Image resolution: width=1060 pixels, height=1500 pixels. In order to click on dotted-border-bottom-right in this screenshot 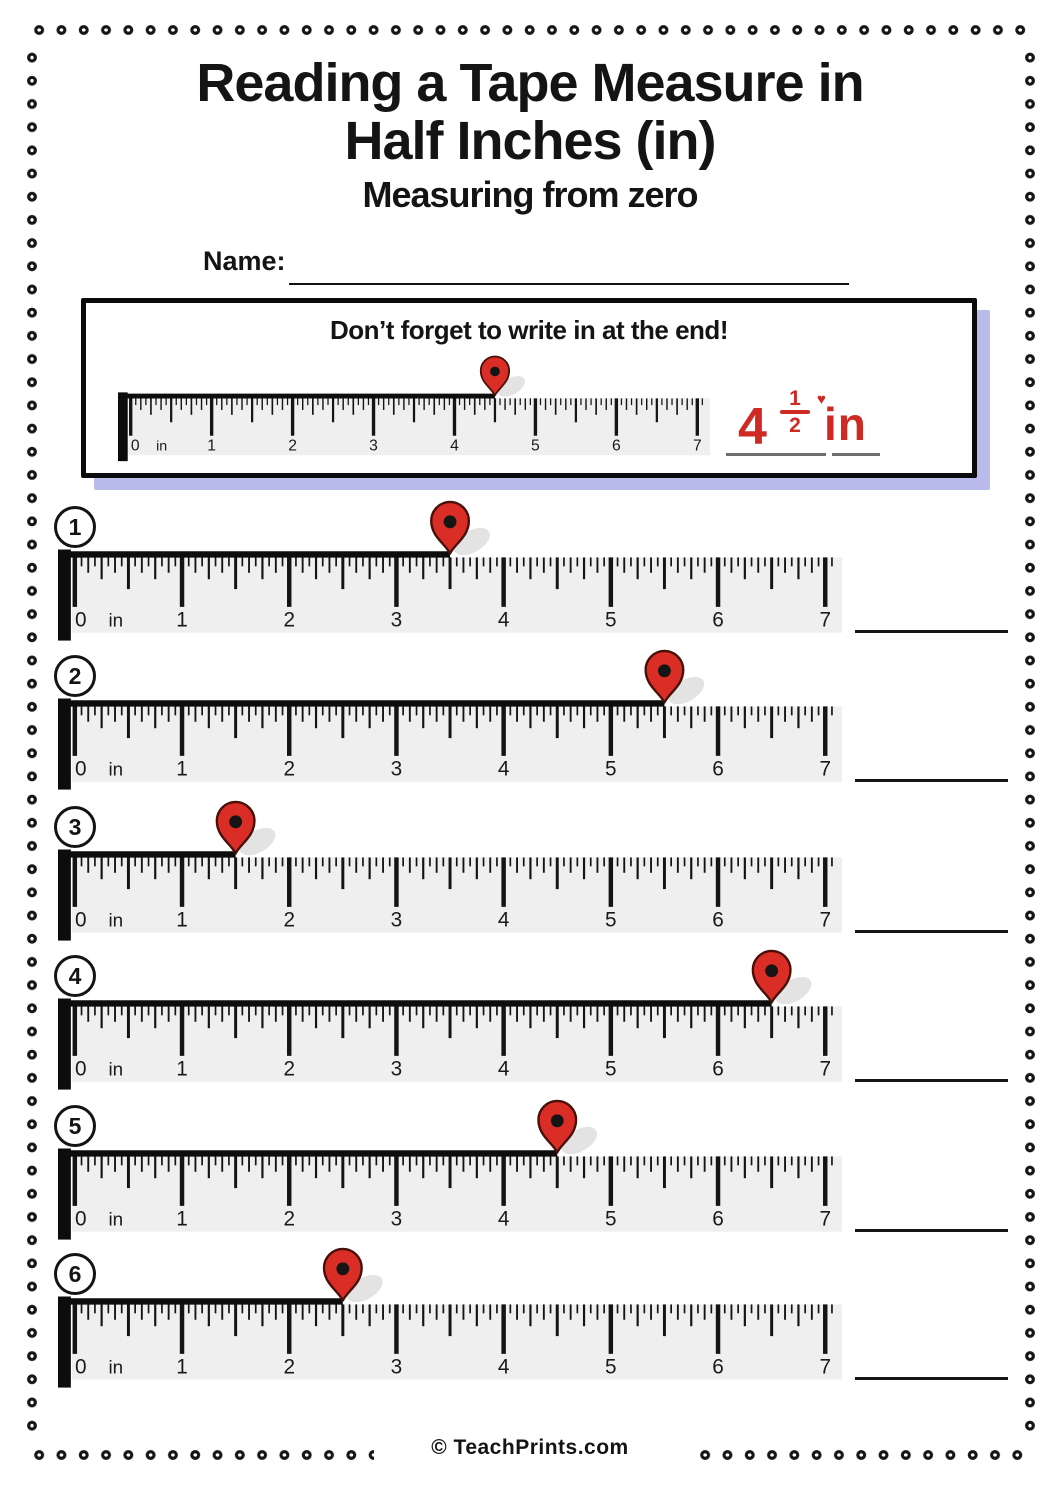, I will do `click(863, 1455)`.